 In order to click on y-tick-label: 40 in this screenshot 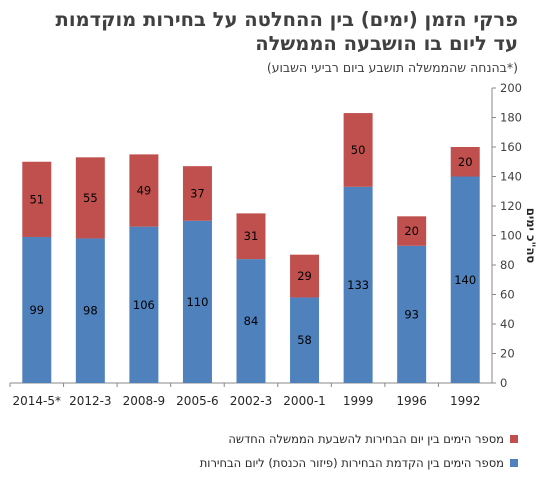, I will do `click(507, 324)`.